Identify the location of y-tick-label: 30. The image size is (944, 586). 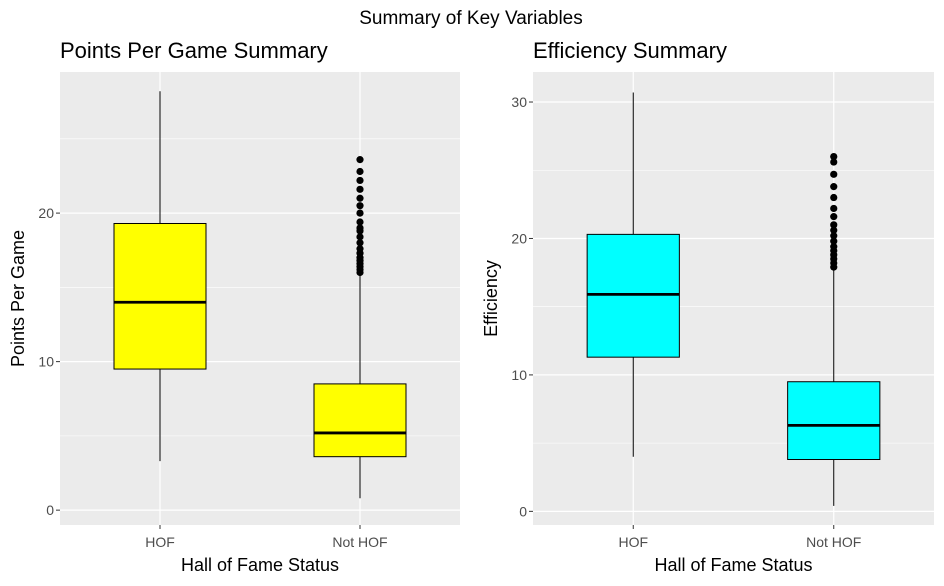
(519, 102).